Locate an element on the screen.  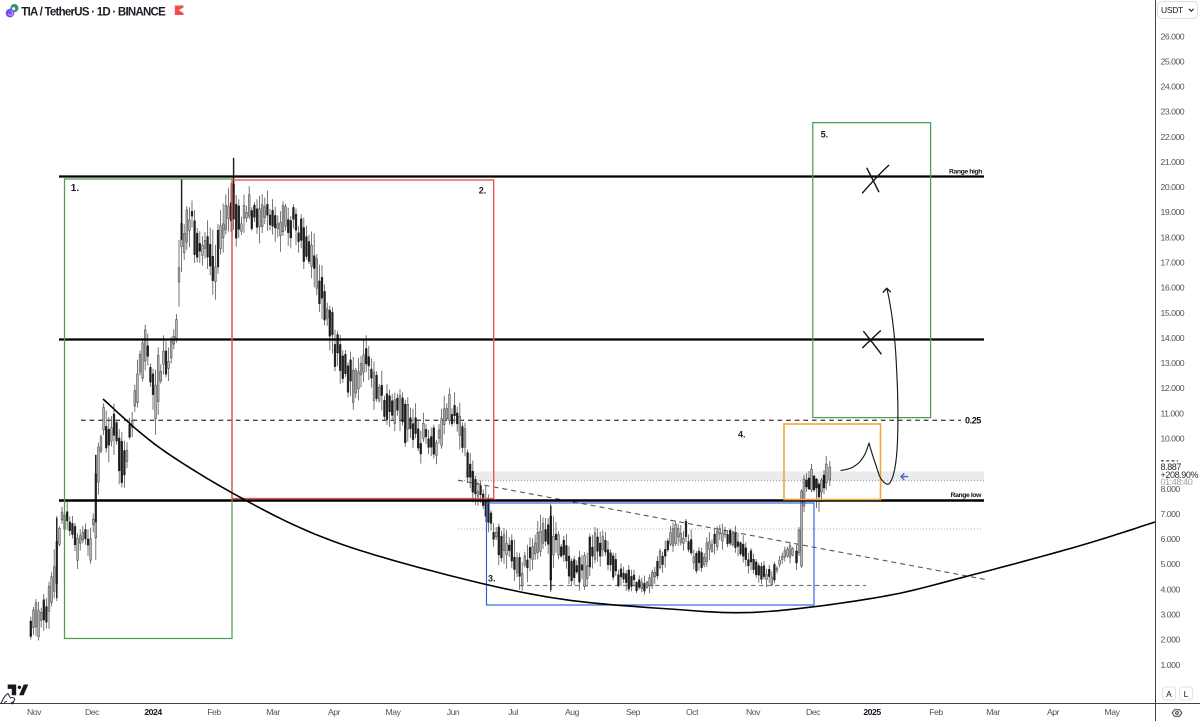
svg-text: TIA / TetherUS · 1D · BINANCE is located at coordinates (93, 12).